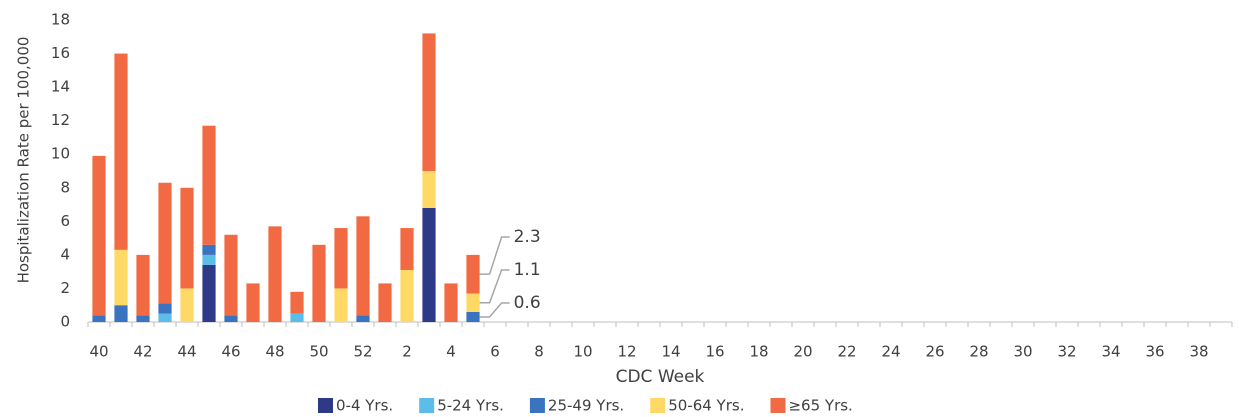 The width and height of the screenshot is (1239, 417). I want to click on legend-label: 50-64 Yrs., so click(706, 406).